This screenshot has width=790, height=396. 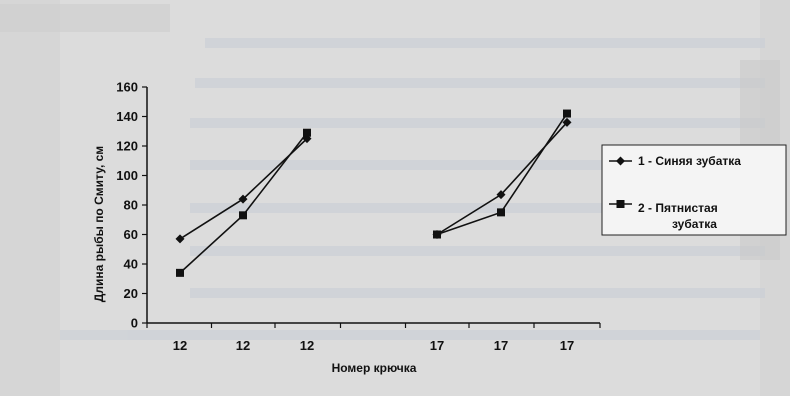 I want to click on legend-marker-square, so click(x=620, y=204).